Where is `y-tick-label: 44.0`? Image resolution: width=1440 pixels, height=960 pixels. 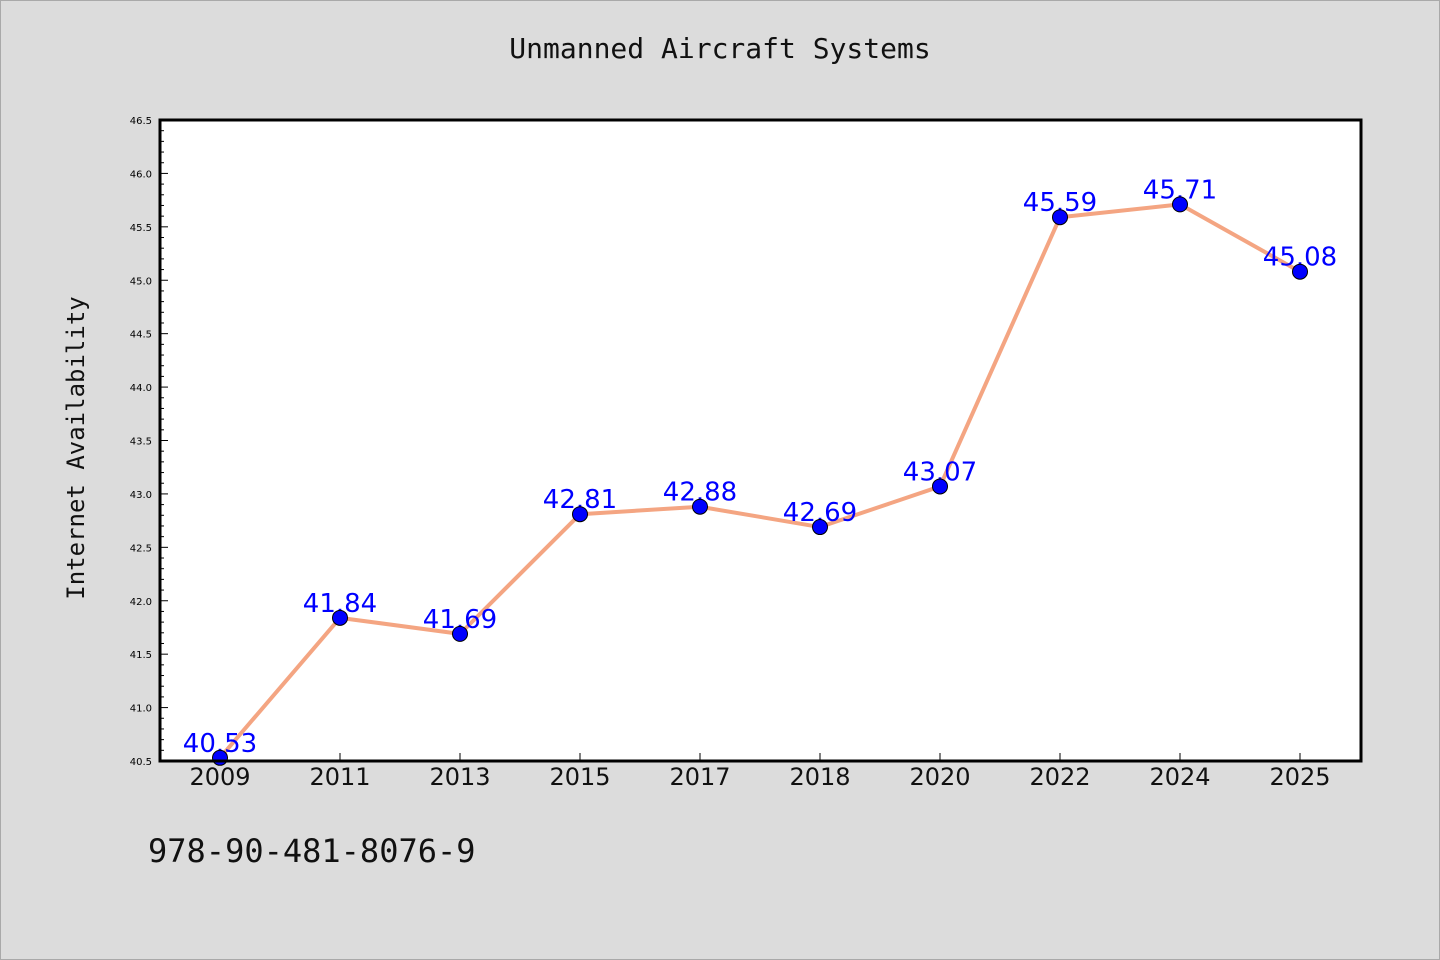
y-tick-label: 44.0 is located at coordinates (141, 388).